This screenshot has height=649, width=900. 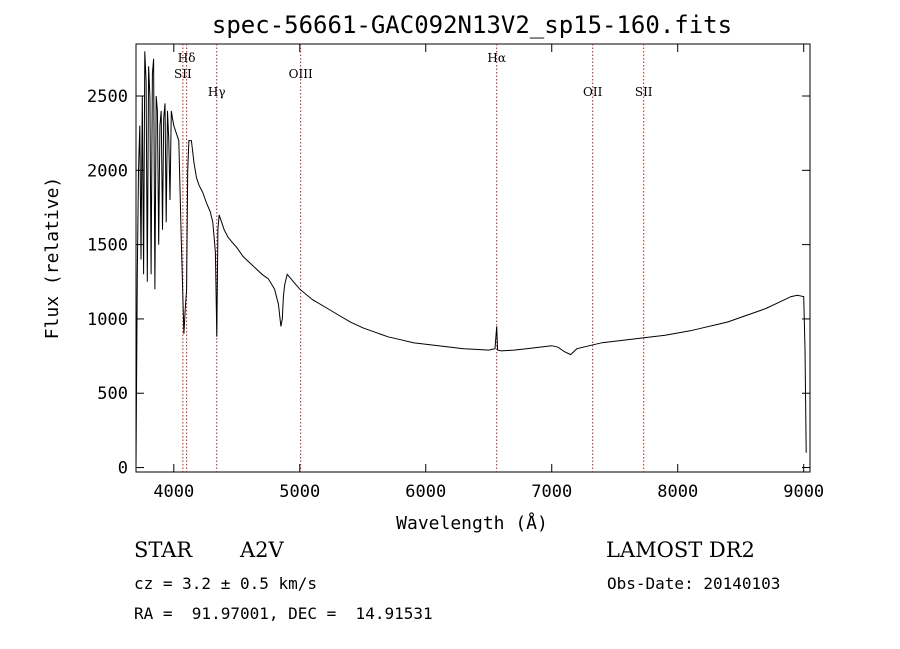 What do you see at coordinates (425, 492) in the screenshot?
I see `x-tick-label: 6000` at bounding box center [425, 492].